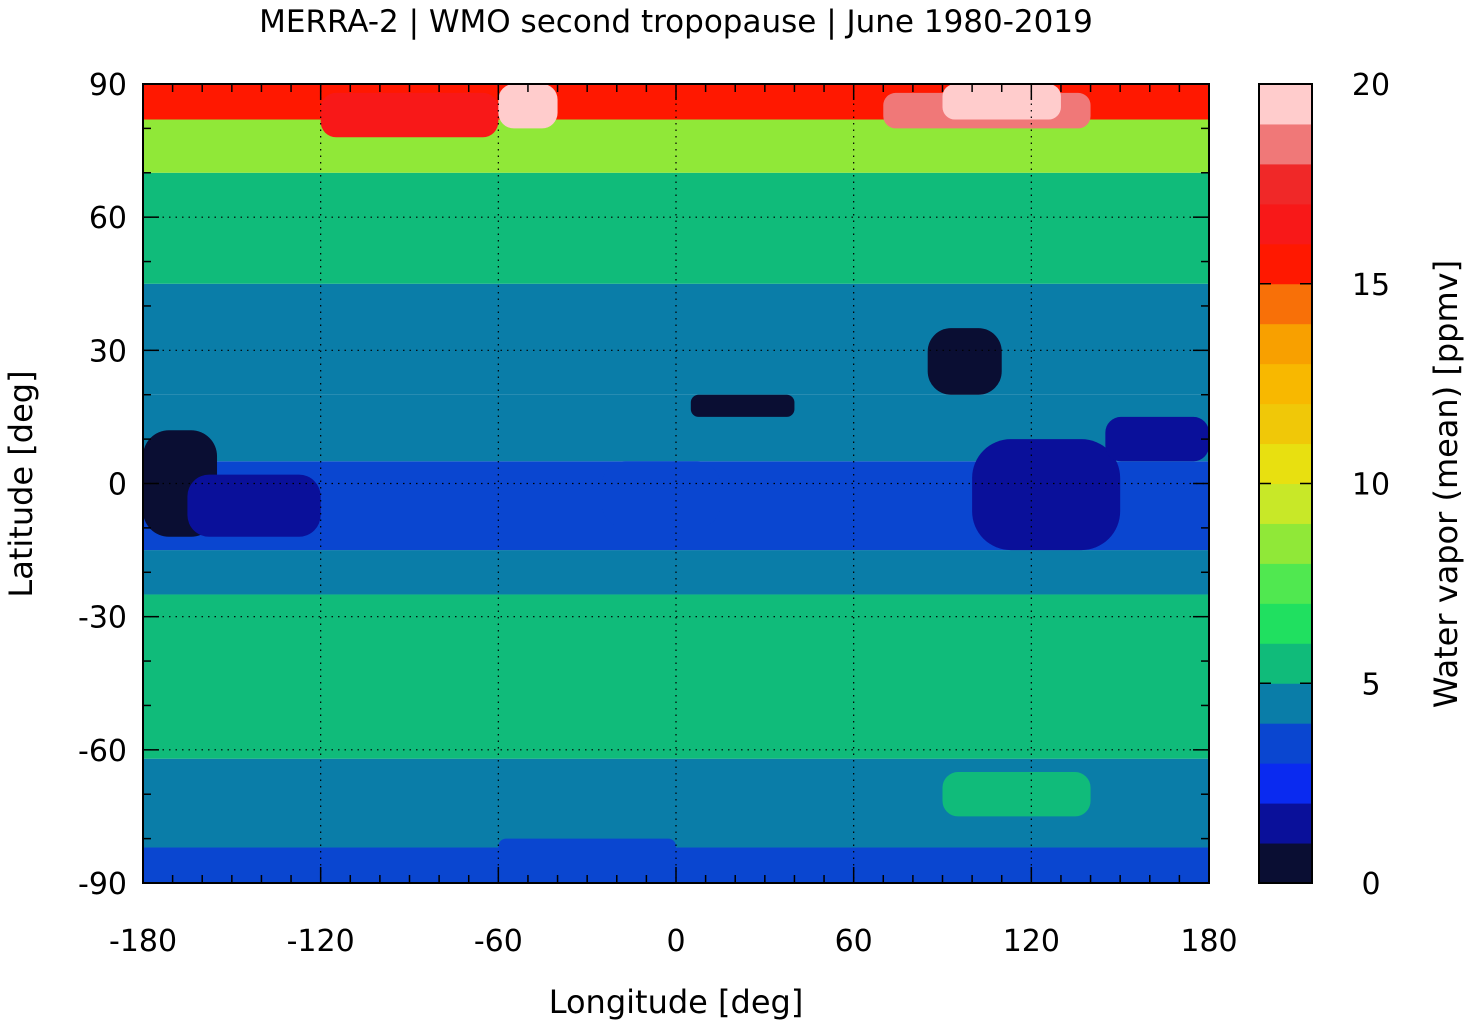 The image size is (1471, 1029). Describe the element at coordinates (1371, 285) in the screenshot. I see `colorbar-tick-label: 15` at that location.